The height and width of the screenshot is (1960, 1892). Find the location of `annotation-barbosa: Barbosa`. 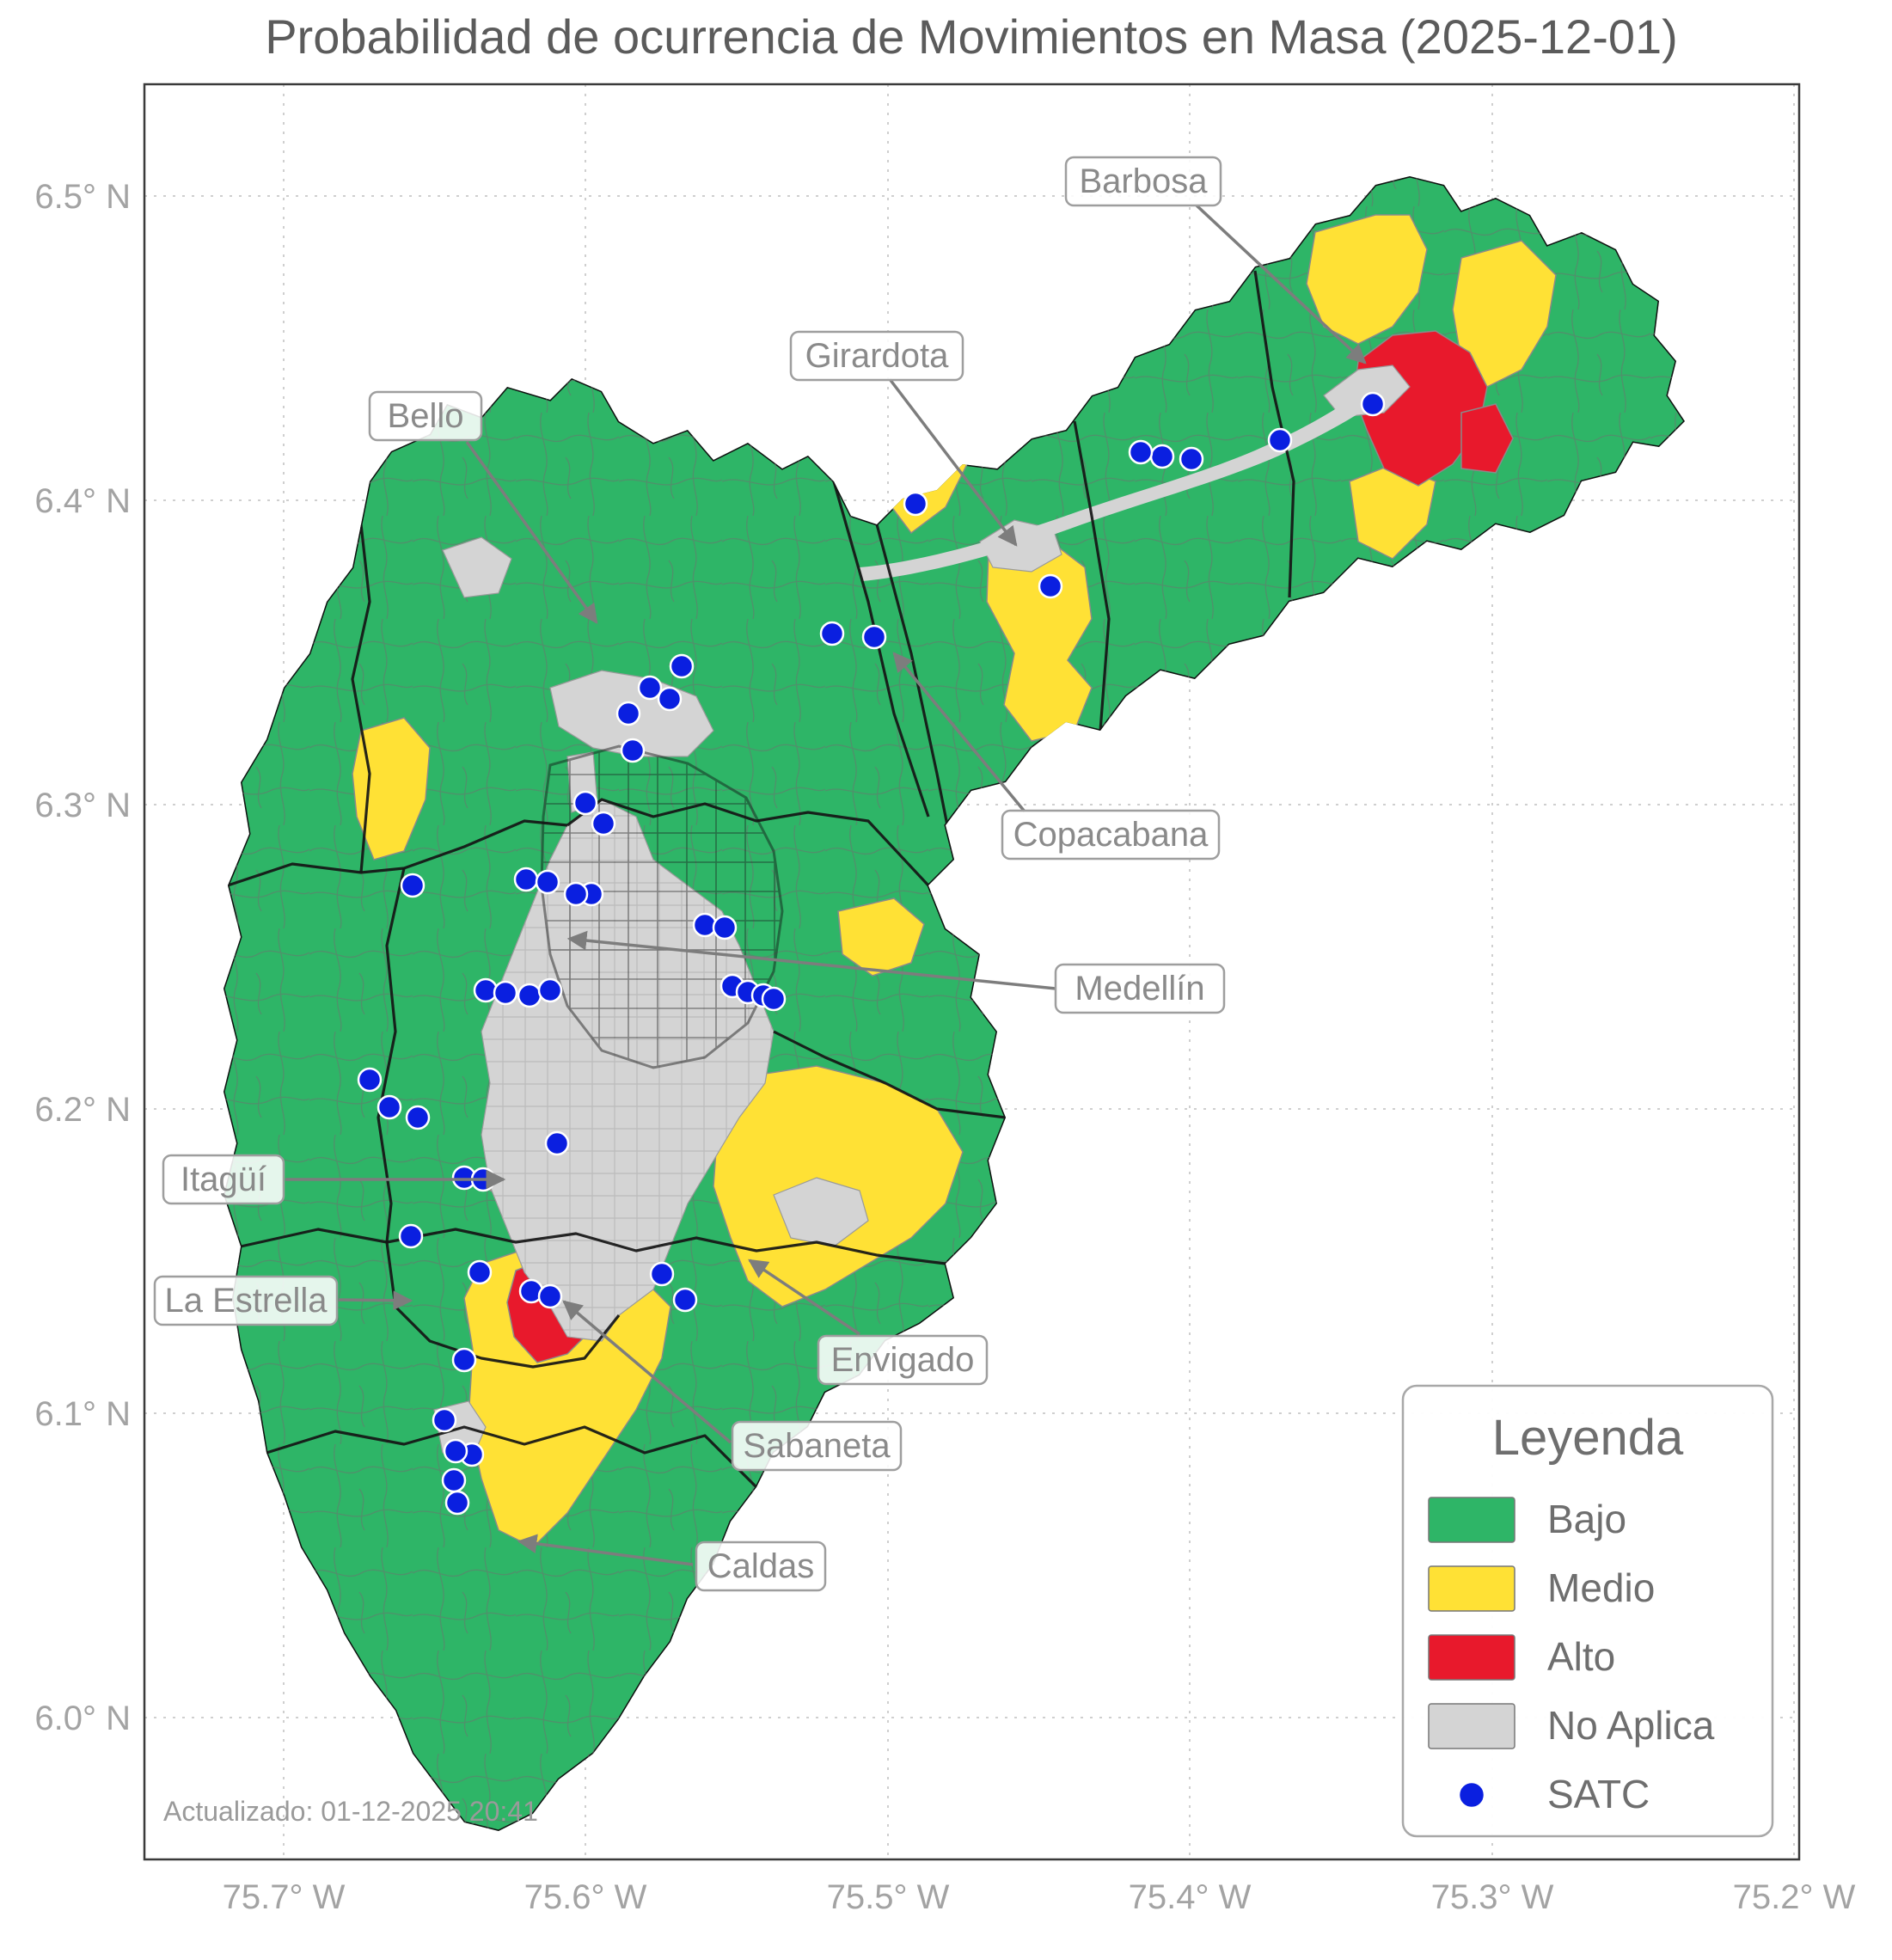

annotation-barbosa: Barbosa is located at coordinates (1215, 260).